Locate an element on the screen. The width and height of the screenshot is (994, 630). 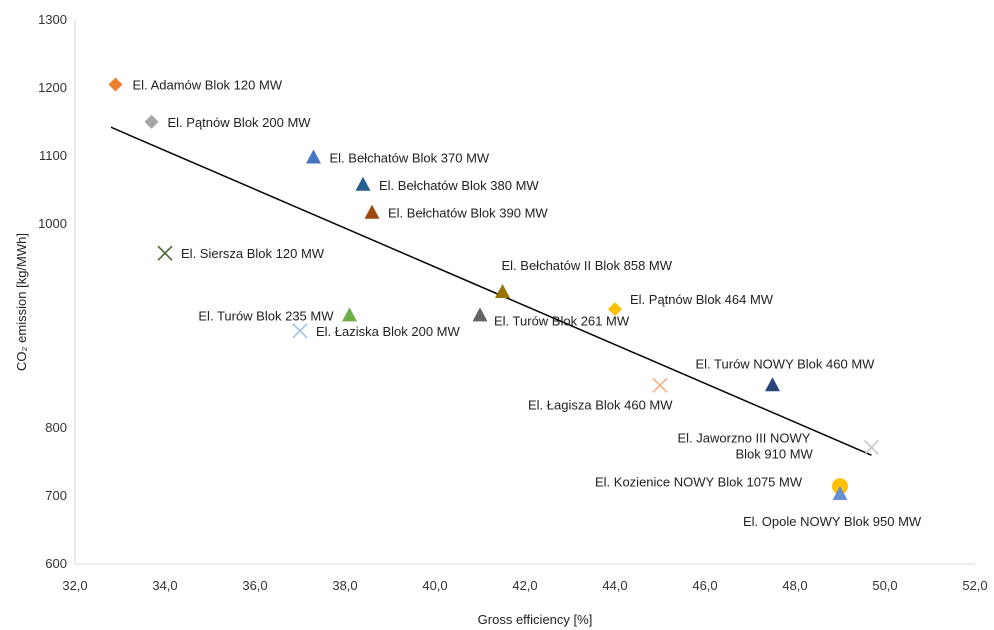
point-label: El. Bełchatów Blok 380 MW is located at coordinates (459, 185).